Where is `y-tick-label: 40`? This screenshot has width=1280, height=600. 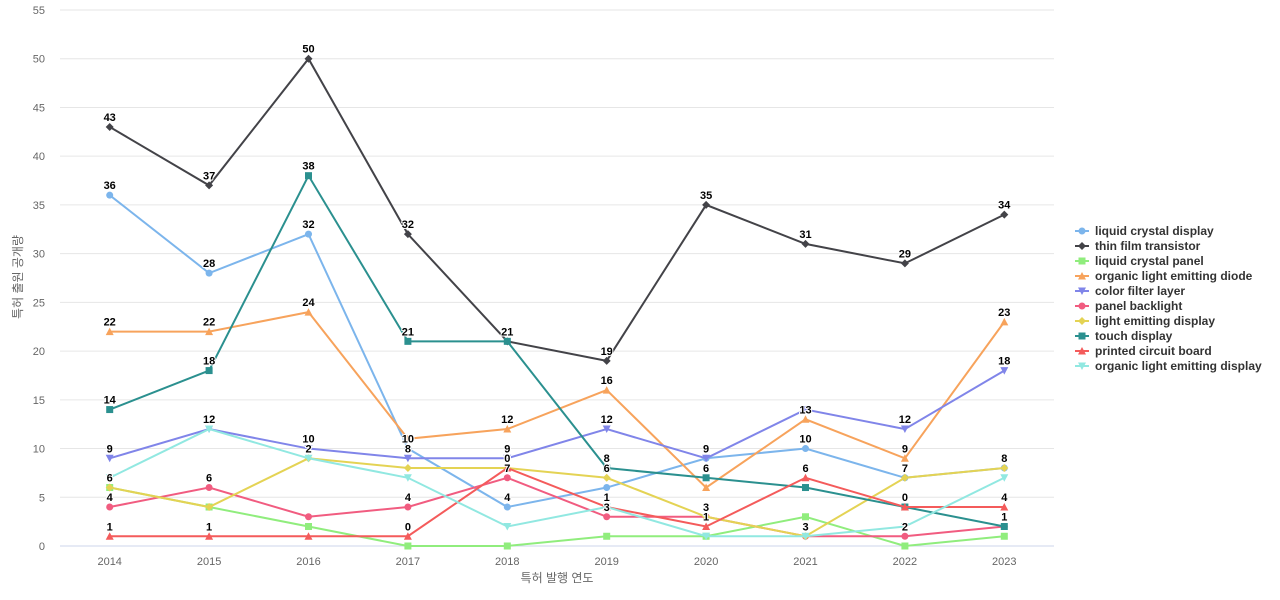 y-tick-label: 40 is located at coordinates (39, 157).